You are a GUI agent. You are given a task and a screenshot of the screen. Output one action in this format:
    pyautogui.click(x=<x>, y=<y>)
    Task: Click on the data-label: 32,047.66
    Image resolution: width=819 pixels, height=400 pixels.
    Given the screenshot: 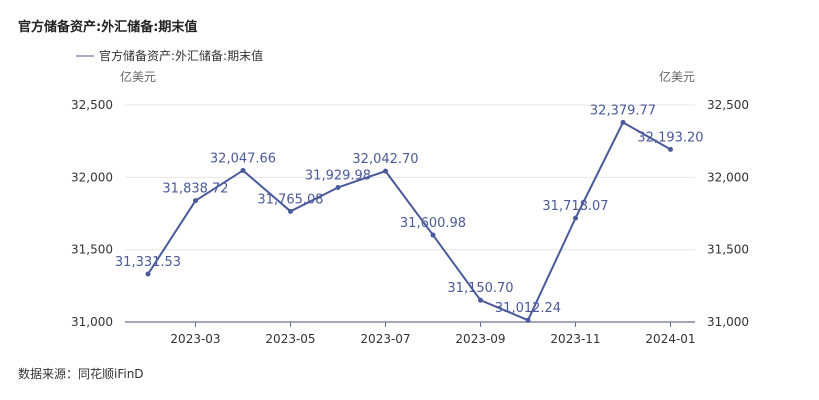 What is the action you would take?
    pyautogui.click(x=243, y=158)
    